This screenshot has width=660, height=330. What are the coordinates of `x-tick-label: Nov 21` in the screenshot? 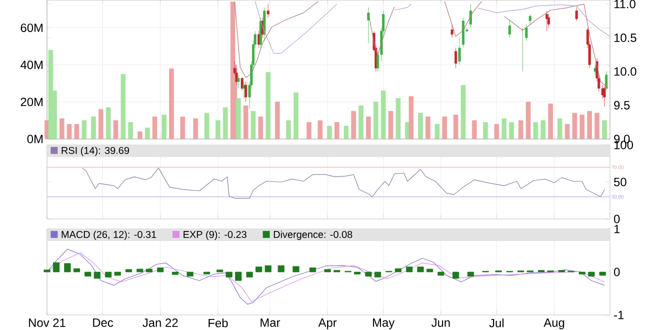 It's located at (47, 322).